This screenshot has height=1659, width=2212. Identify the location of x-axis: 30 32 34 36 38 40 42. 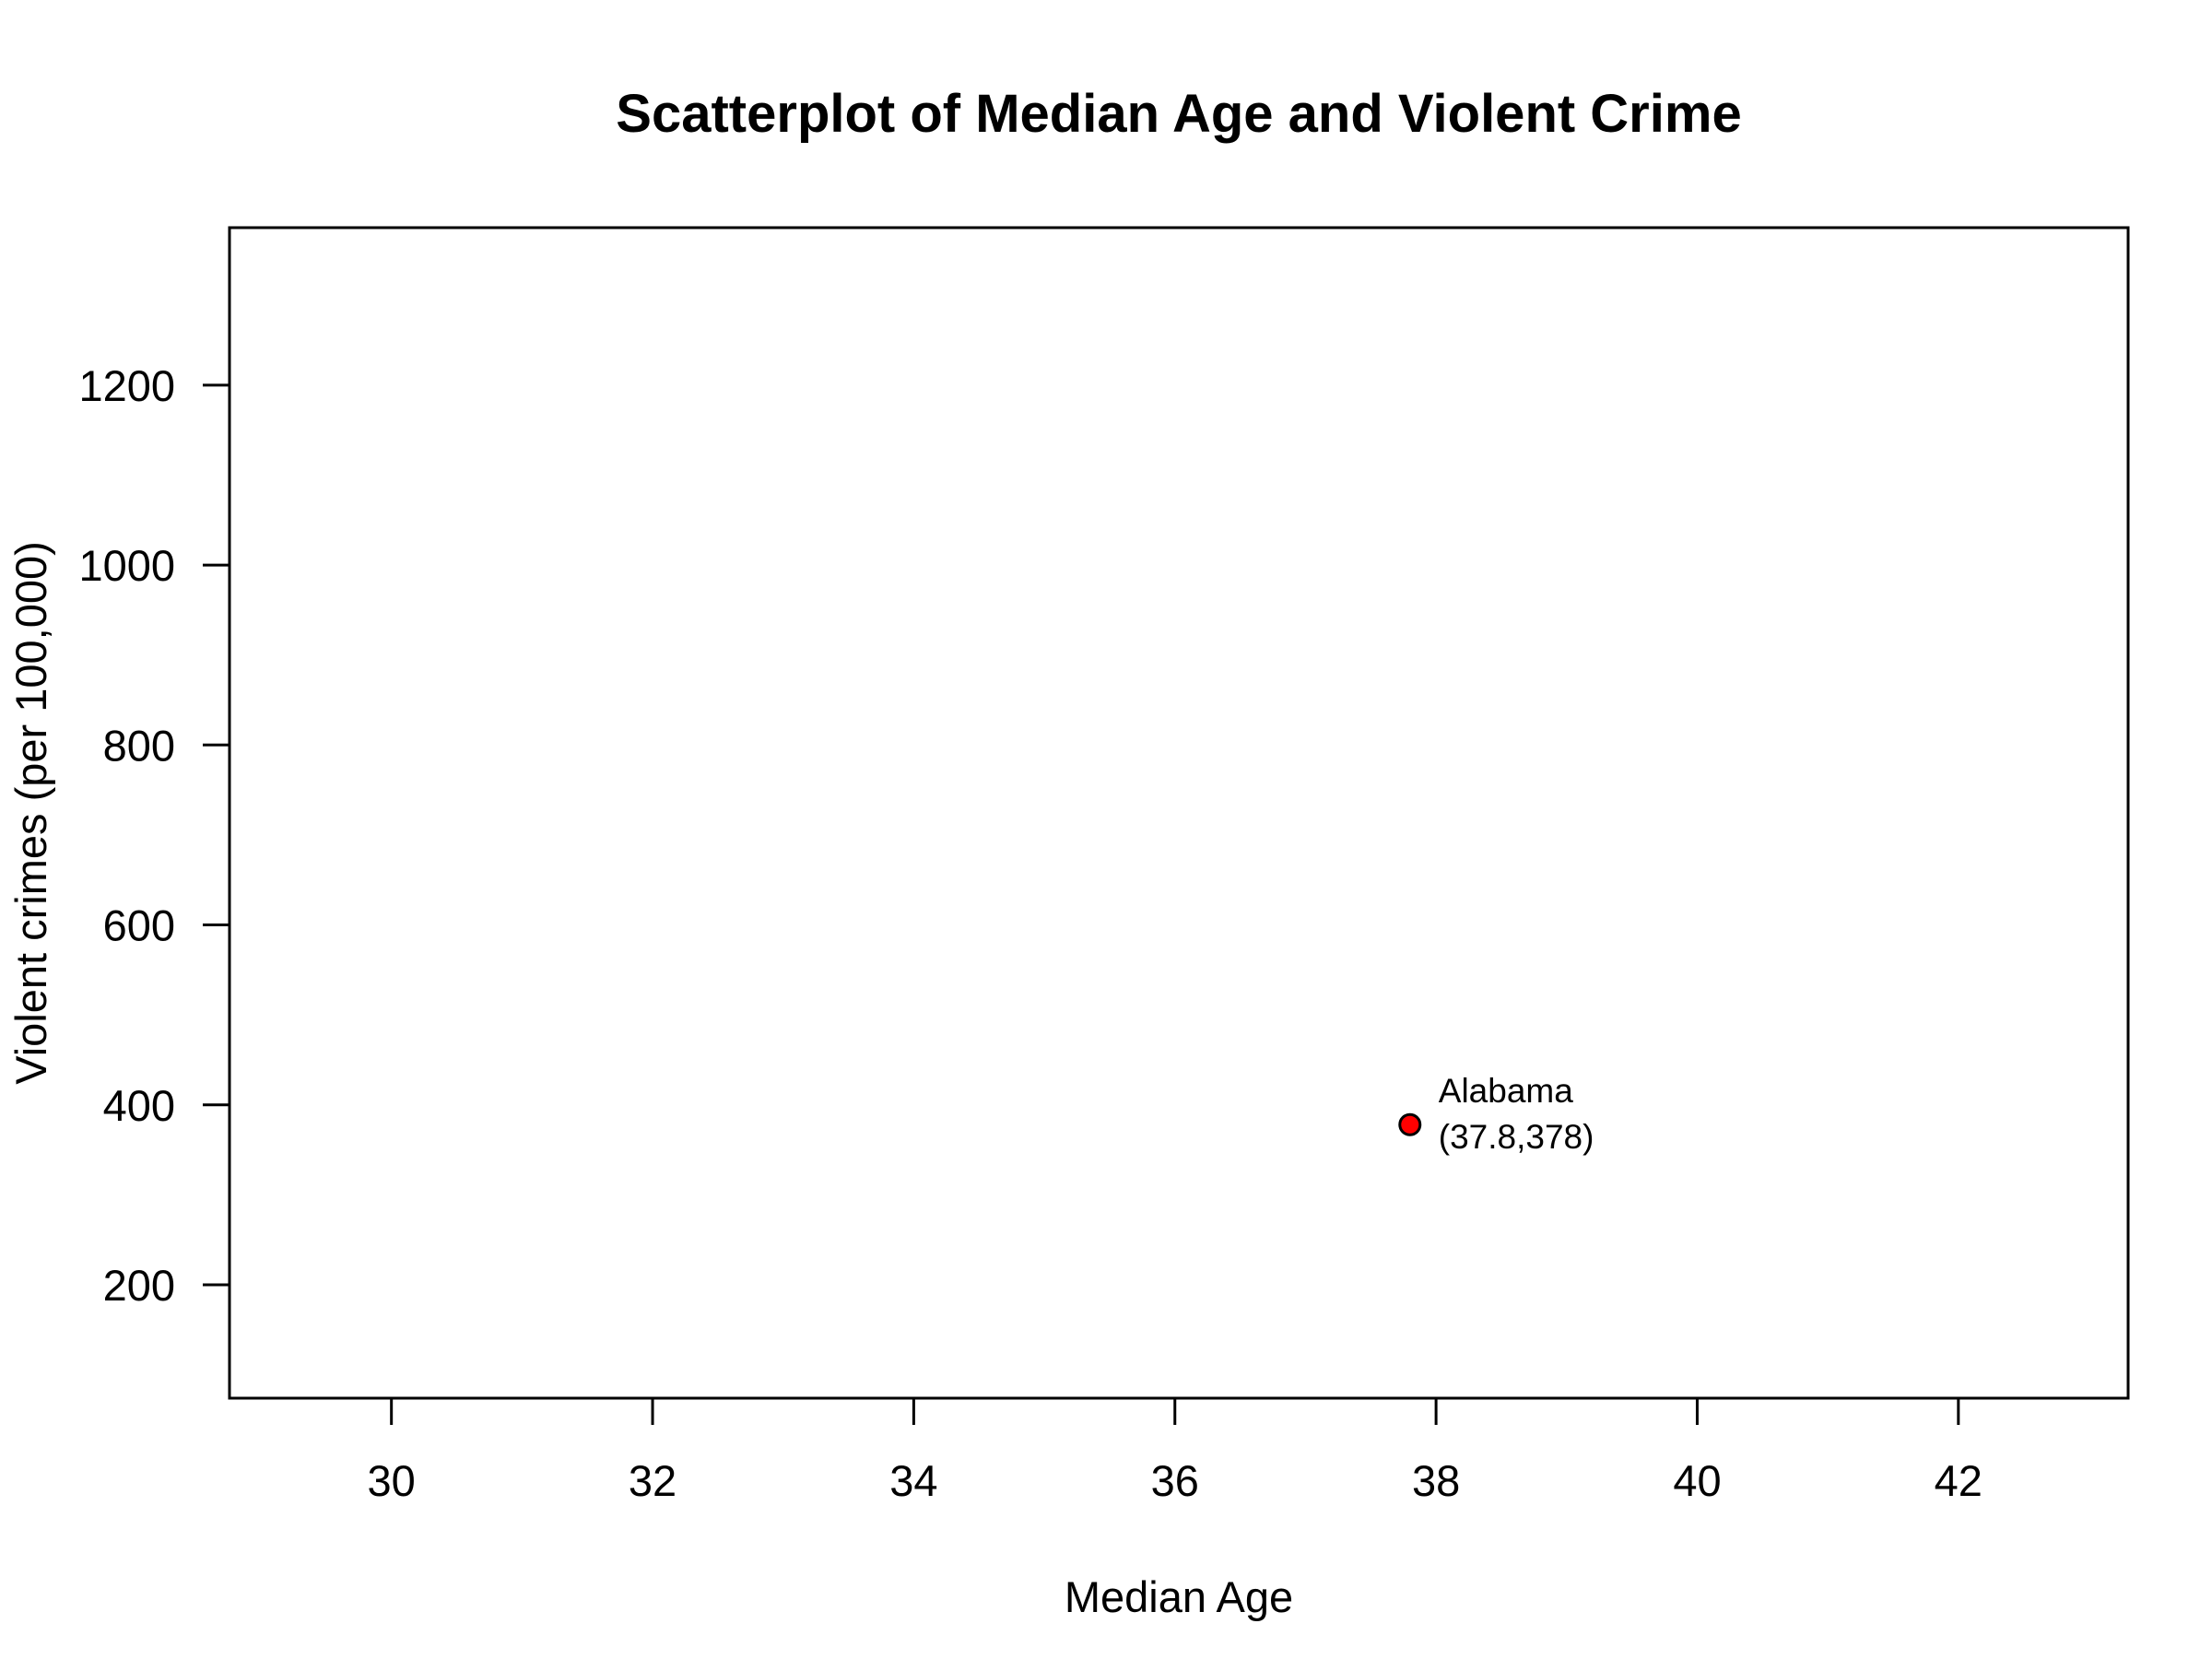
(1175, 1451).